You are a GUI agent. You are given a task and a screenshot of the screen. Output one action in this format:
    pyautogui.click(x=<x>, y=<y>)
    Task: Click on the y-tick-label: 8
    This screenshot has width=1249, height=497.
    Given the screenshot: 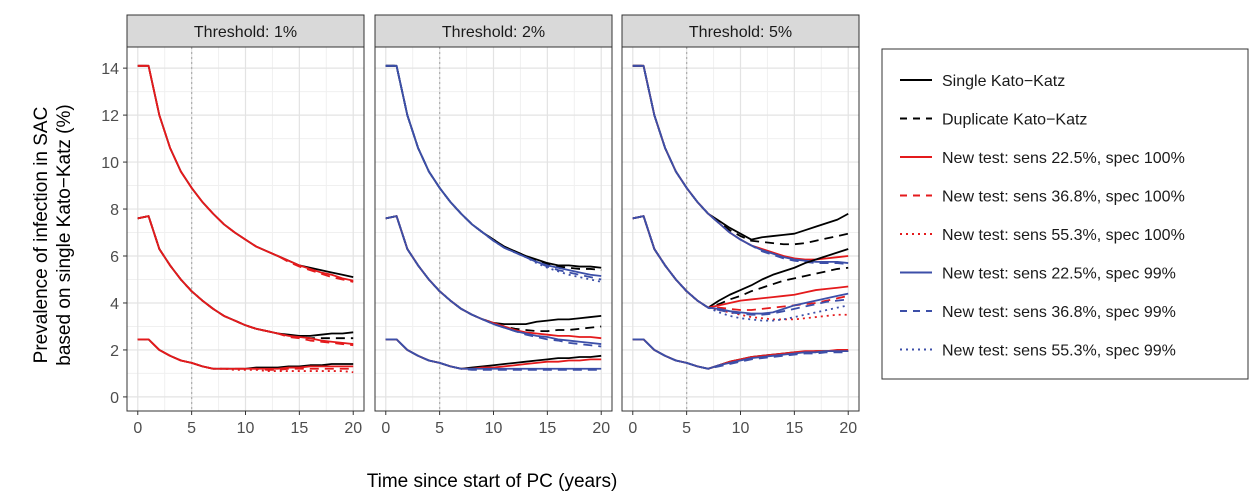 What is the action you would take?
    pyautogui.click(x=114, y=210)
    